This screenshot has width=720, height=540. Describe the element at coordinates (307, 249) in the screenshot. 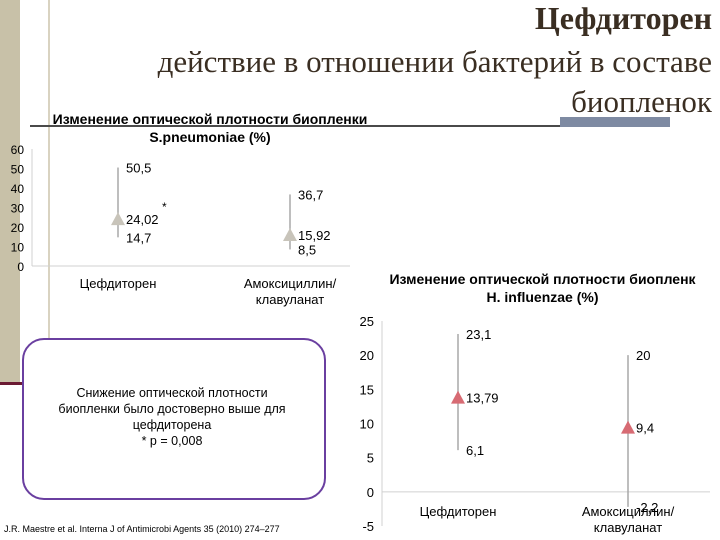

I see `chart1-low-label-2: 8,5` at that location.